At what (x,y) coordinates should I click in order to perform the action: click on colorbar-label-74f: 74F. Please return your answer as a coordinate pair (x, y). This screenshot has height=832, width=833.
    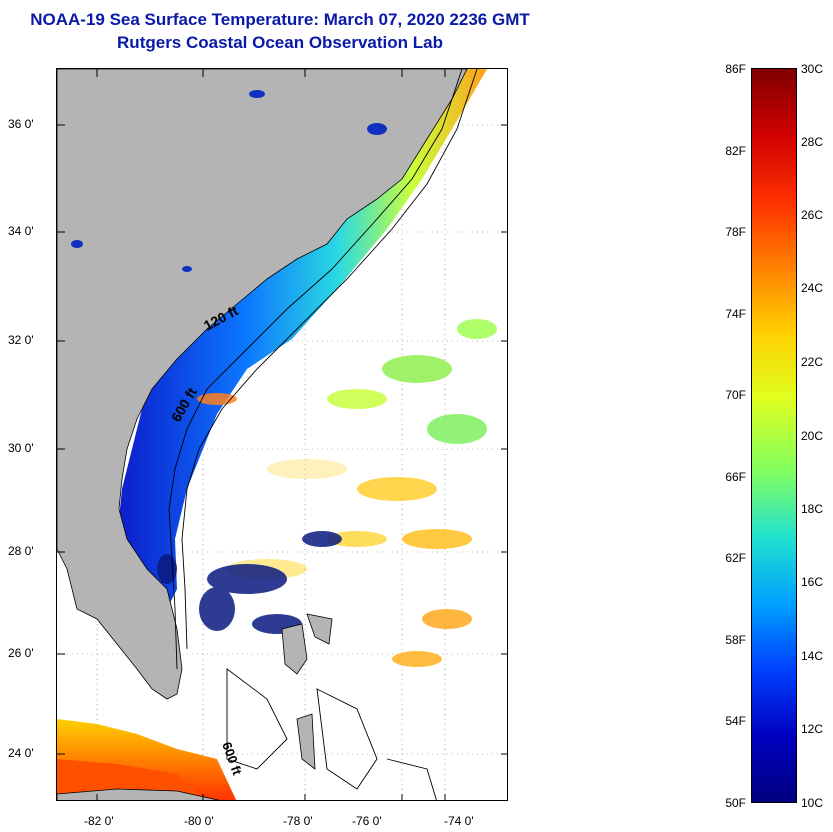
    Looking at the image, I should click on (735, 314).